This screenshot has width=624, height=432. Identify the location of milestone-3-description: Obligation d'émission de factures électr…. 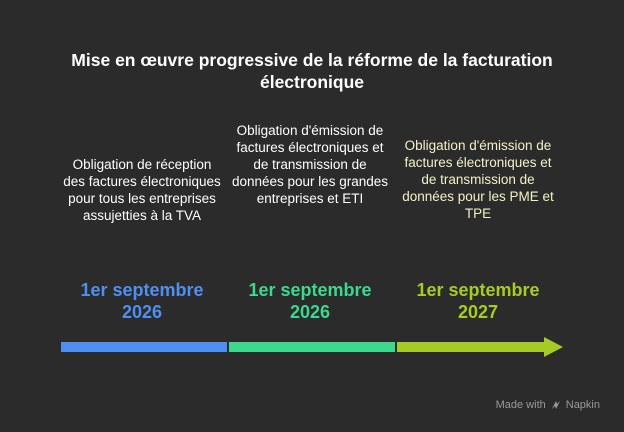
(478, 179).